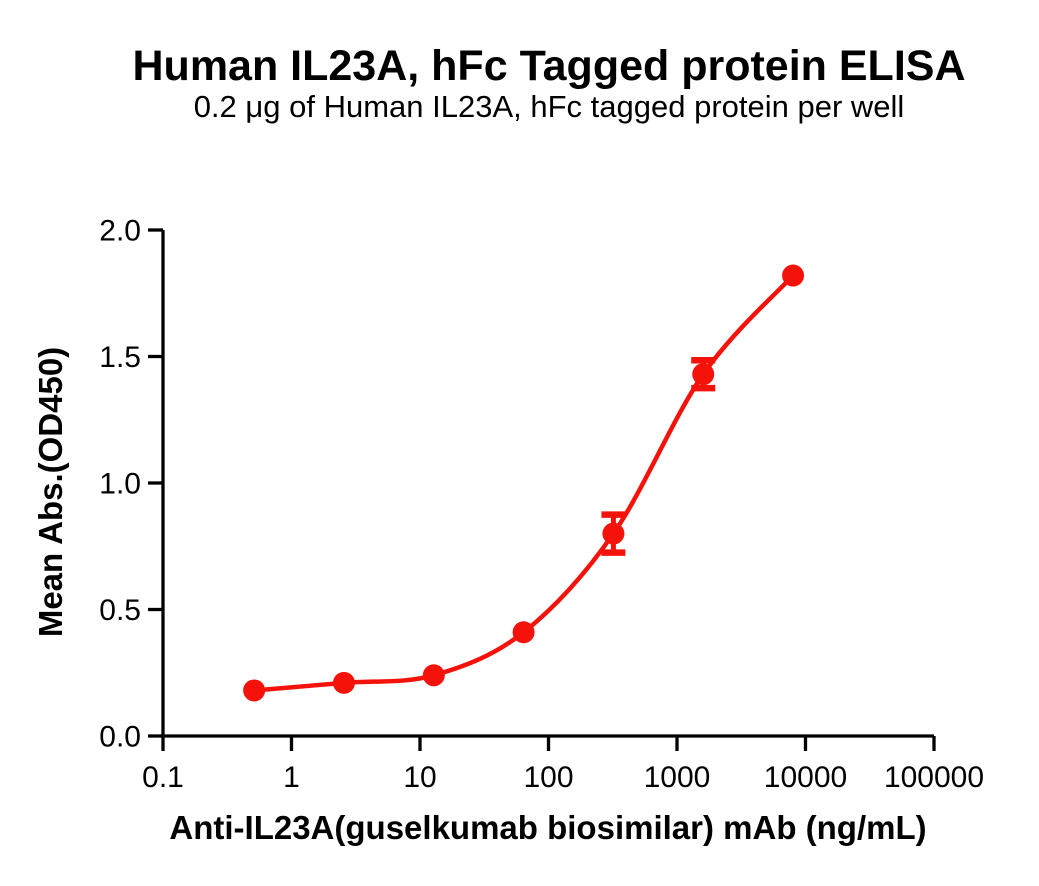  What do you see at coordinates (548, 777) in the screenshot?
I see `x-tick-label: 100` at bounding box center [548, 777].